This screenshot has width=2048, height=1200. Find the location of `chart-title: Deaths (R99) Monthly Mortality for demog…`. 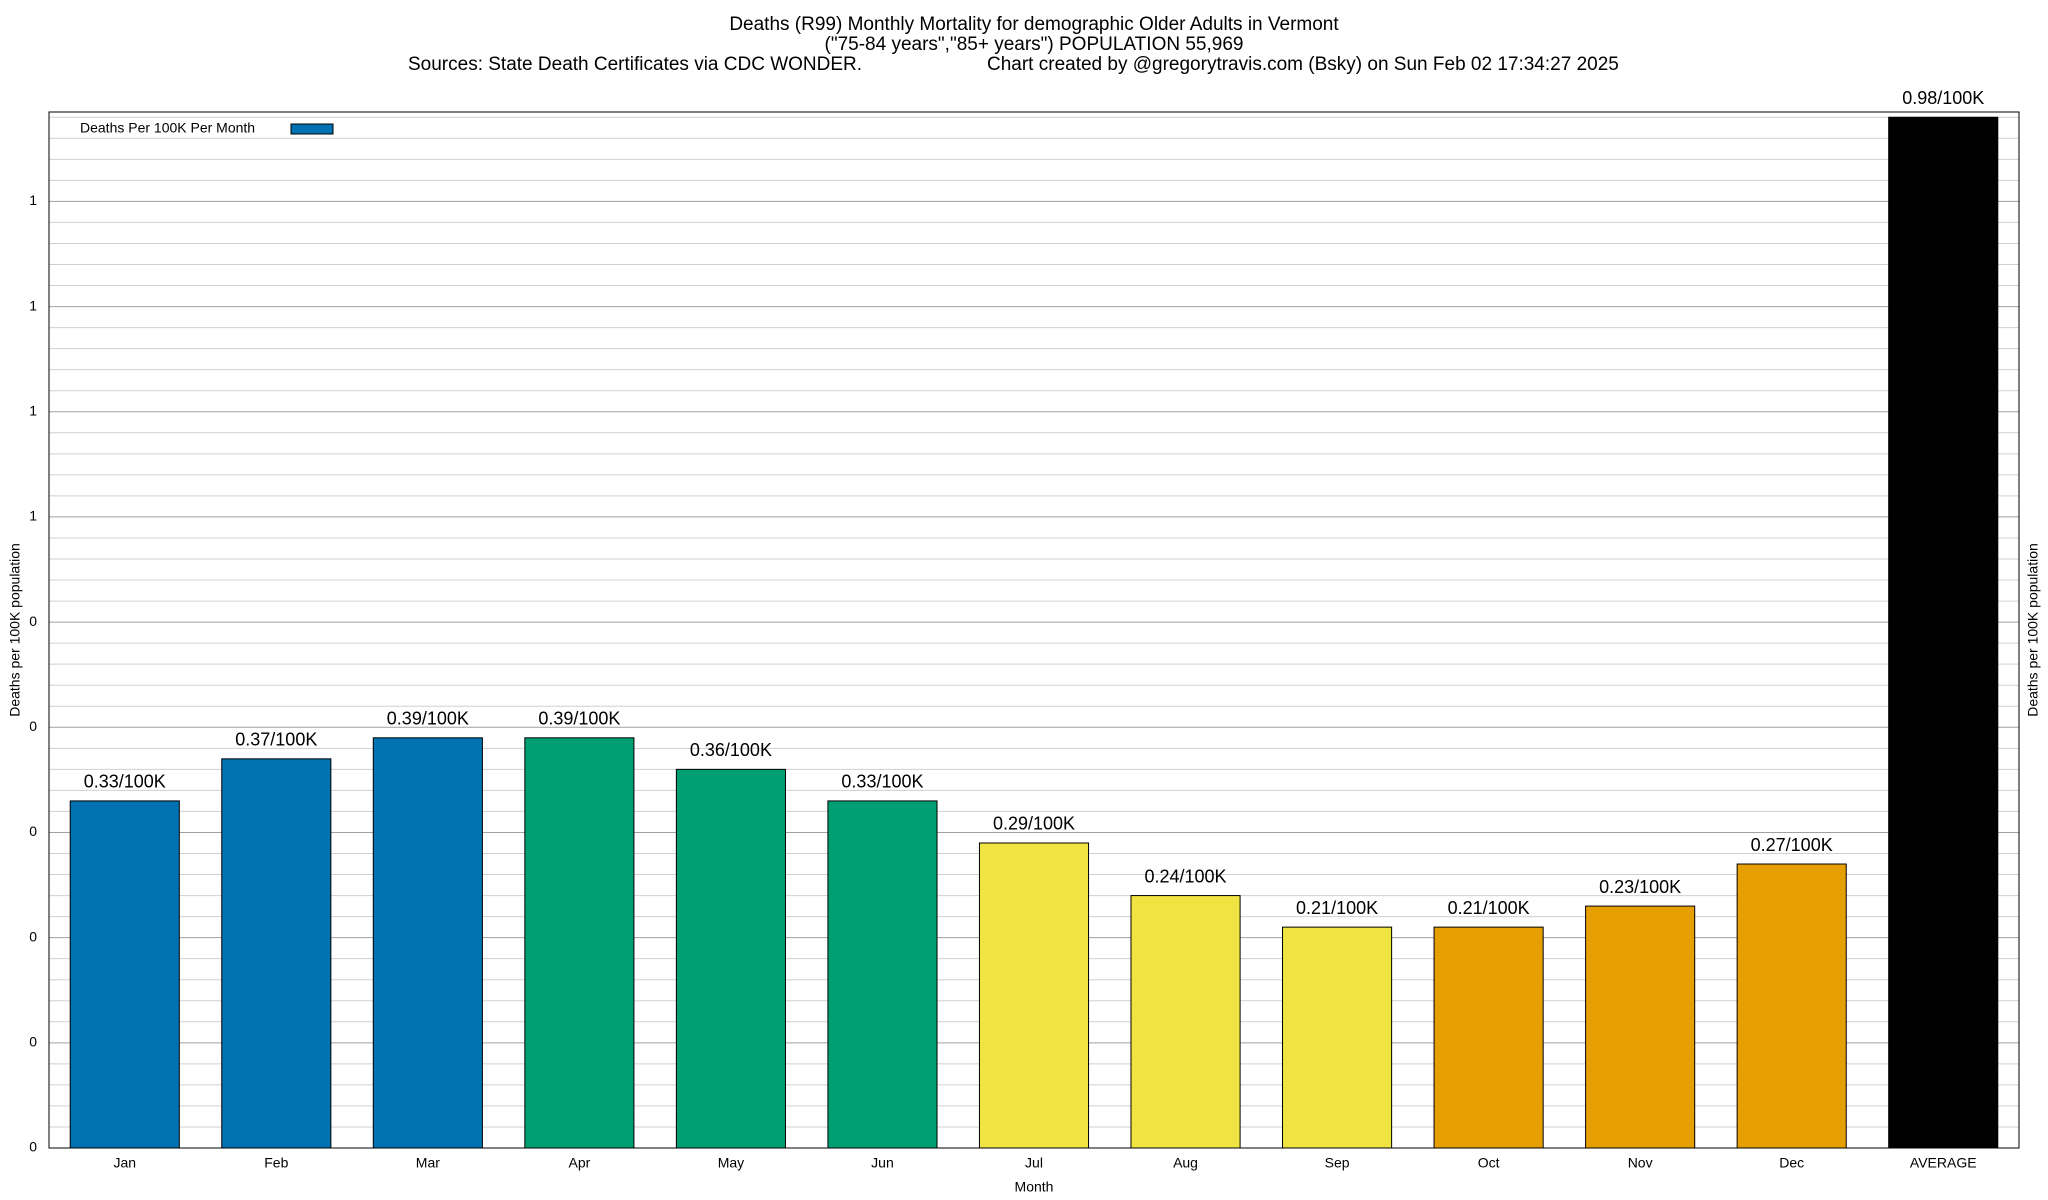

chart-title: Deaths (R99) Monthly Mortality for demog… is located at coordinates (1034, 24).